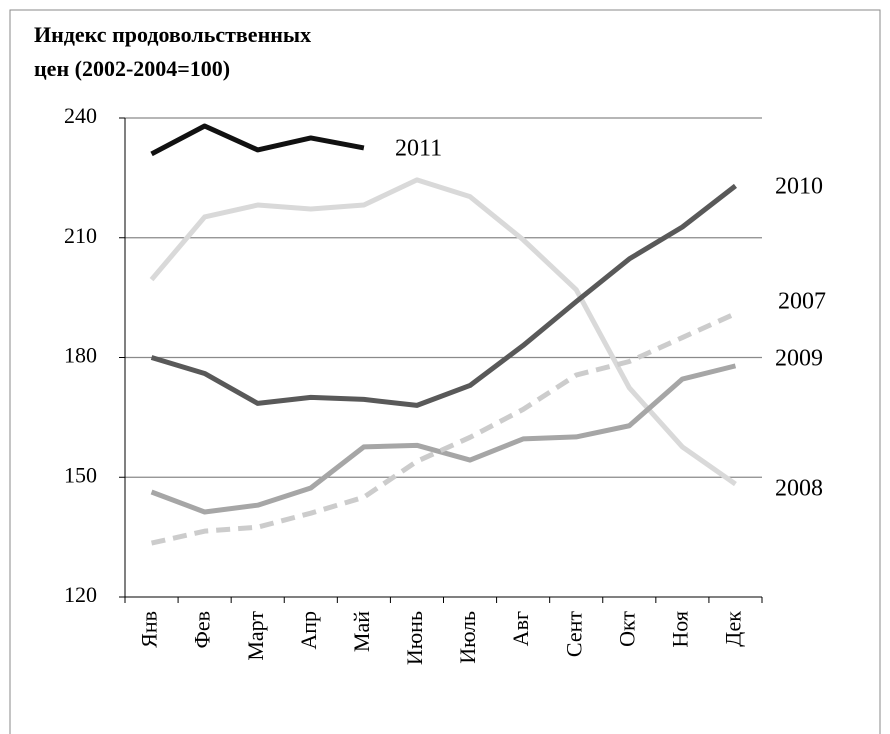 This screenshot has width=890, height=734. Describe the element at coordinates (799, 187) in the screenshot. I see `series-label: 2010` at that location.